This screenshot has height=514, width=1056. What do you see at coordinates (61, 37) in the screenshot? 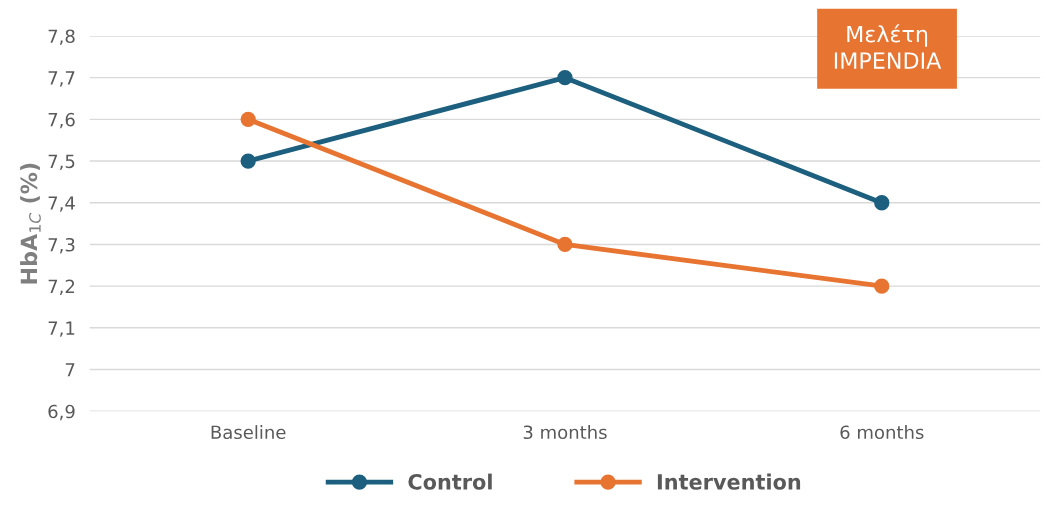
I see `y-tick-label: 7,8` at bounding box center [61, 37].